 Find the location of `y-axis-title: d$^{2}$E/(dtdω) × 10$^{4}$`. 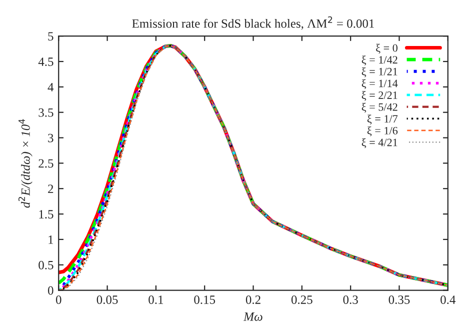

y-axis-title: d$^{2}$E/(dtdω) × 10$^{4}$ is located at coordinates (25, 163).